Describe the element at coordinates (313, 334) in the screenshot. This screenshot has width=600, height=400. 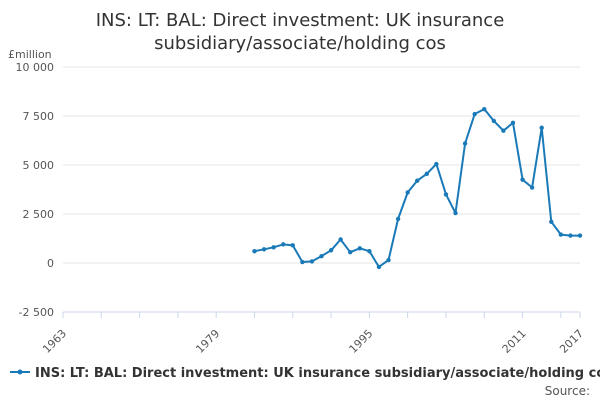
I see `x-axis-ticks: 1963 1979 1995 2011 2017` at that location.